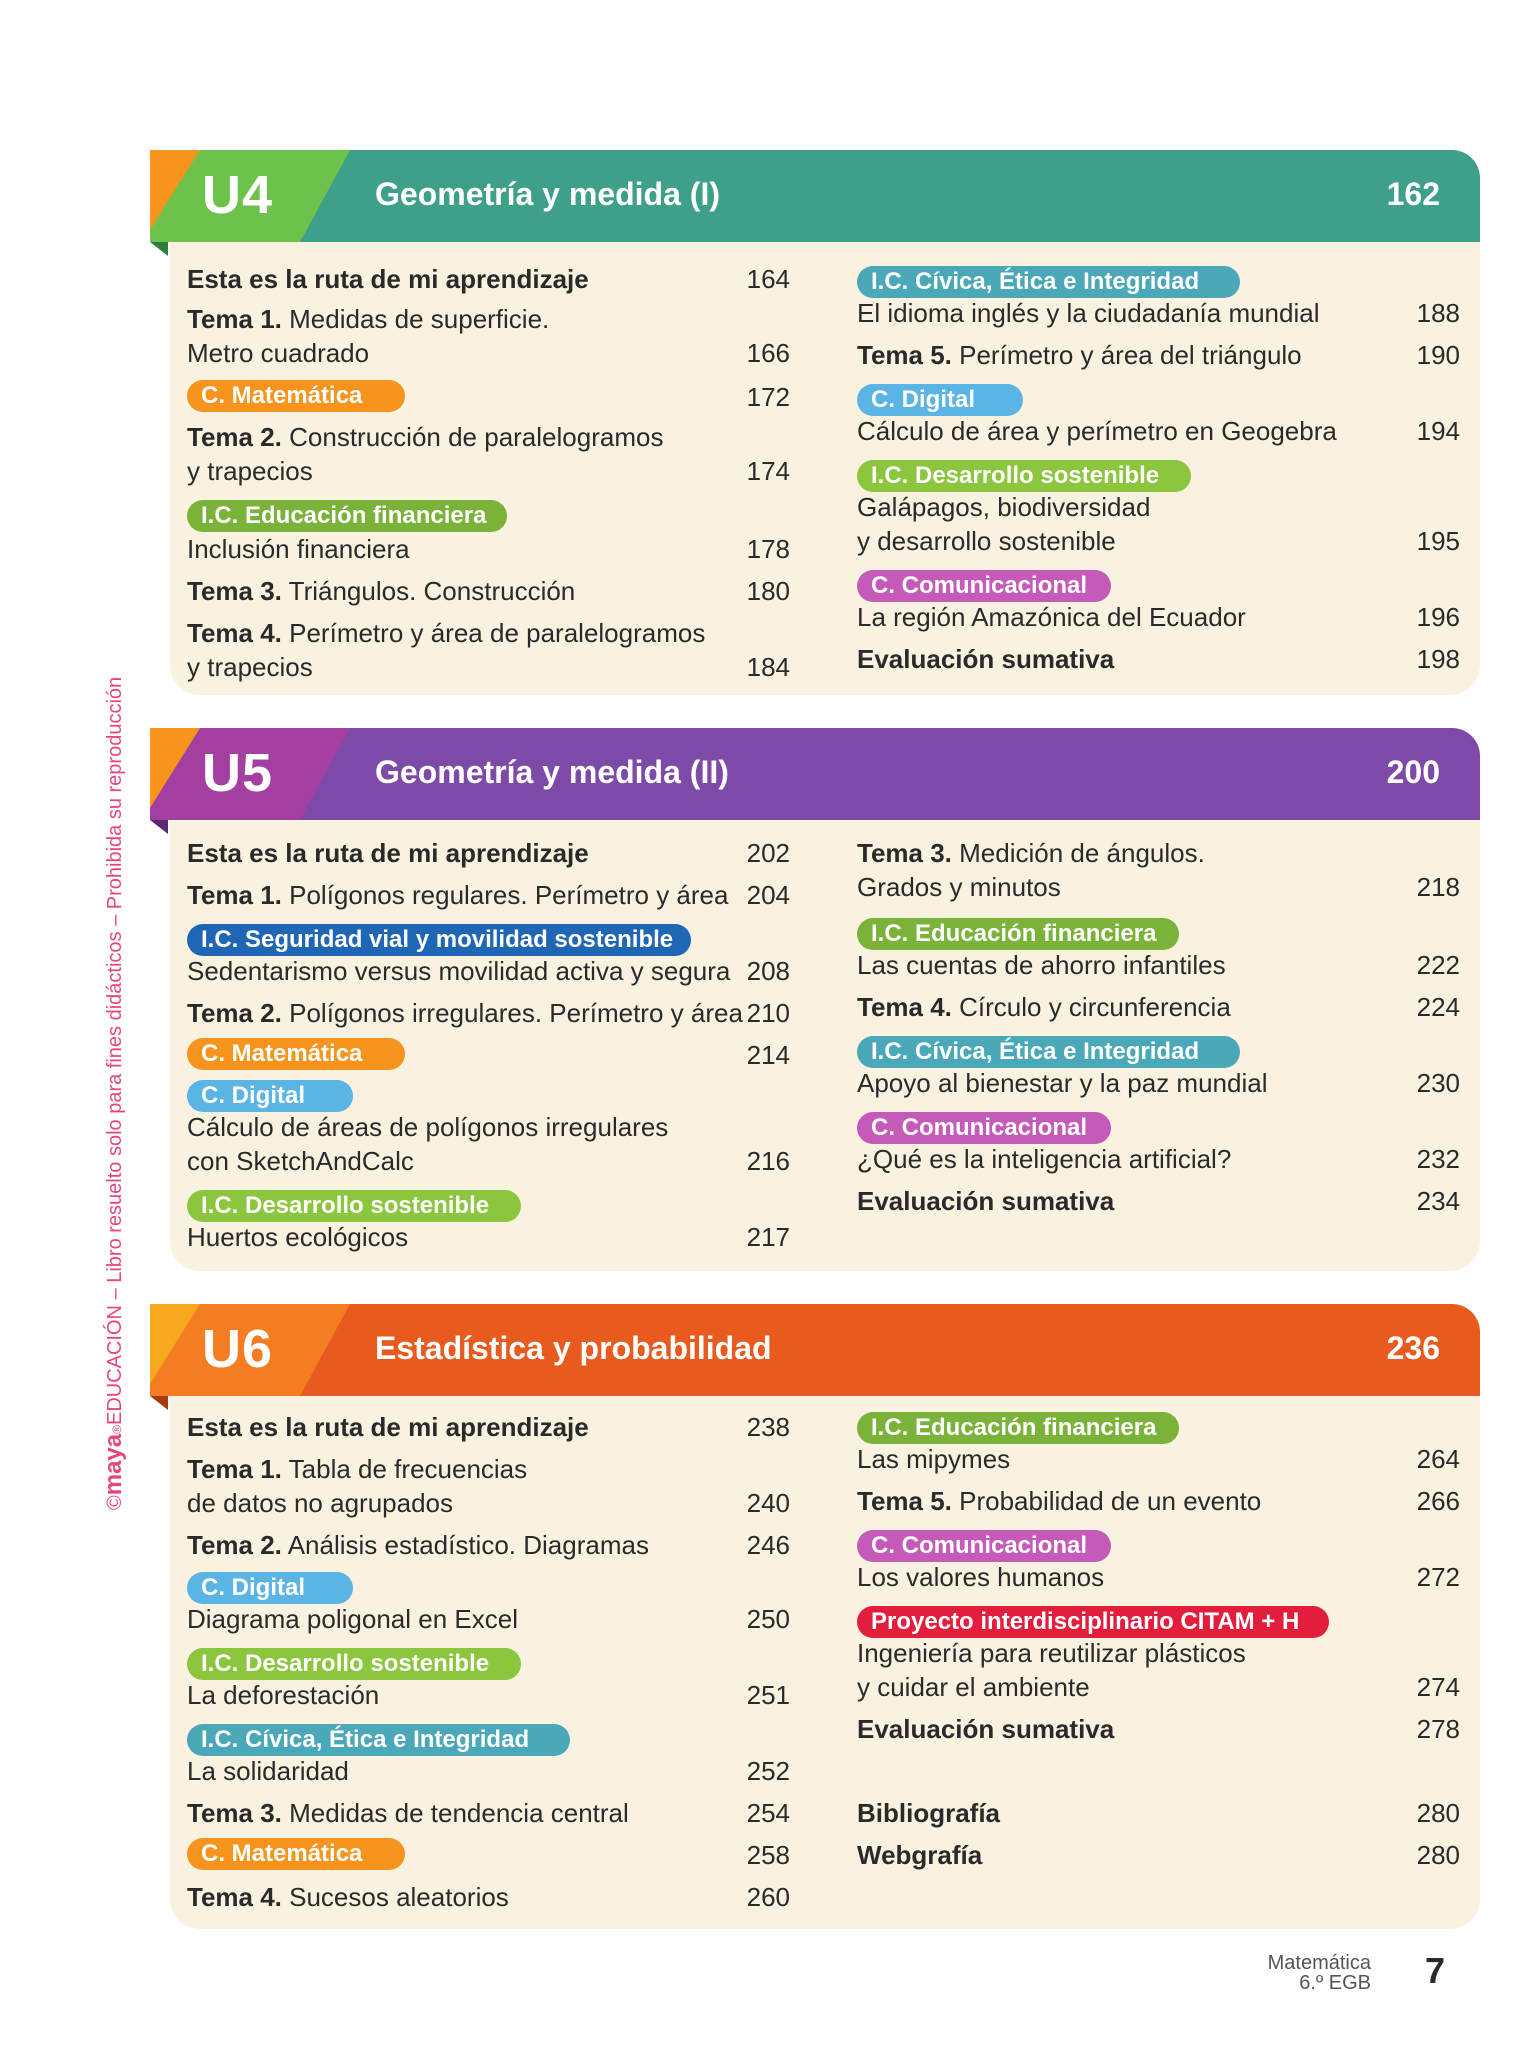 The image size is (1536, 2048). What do you see at coordinates (768, 1695) in the screenshot?
I see `entry-page: 251` at bounding box center [768, 1695].